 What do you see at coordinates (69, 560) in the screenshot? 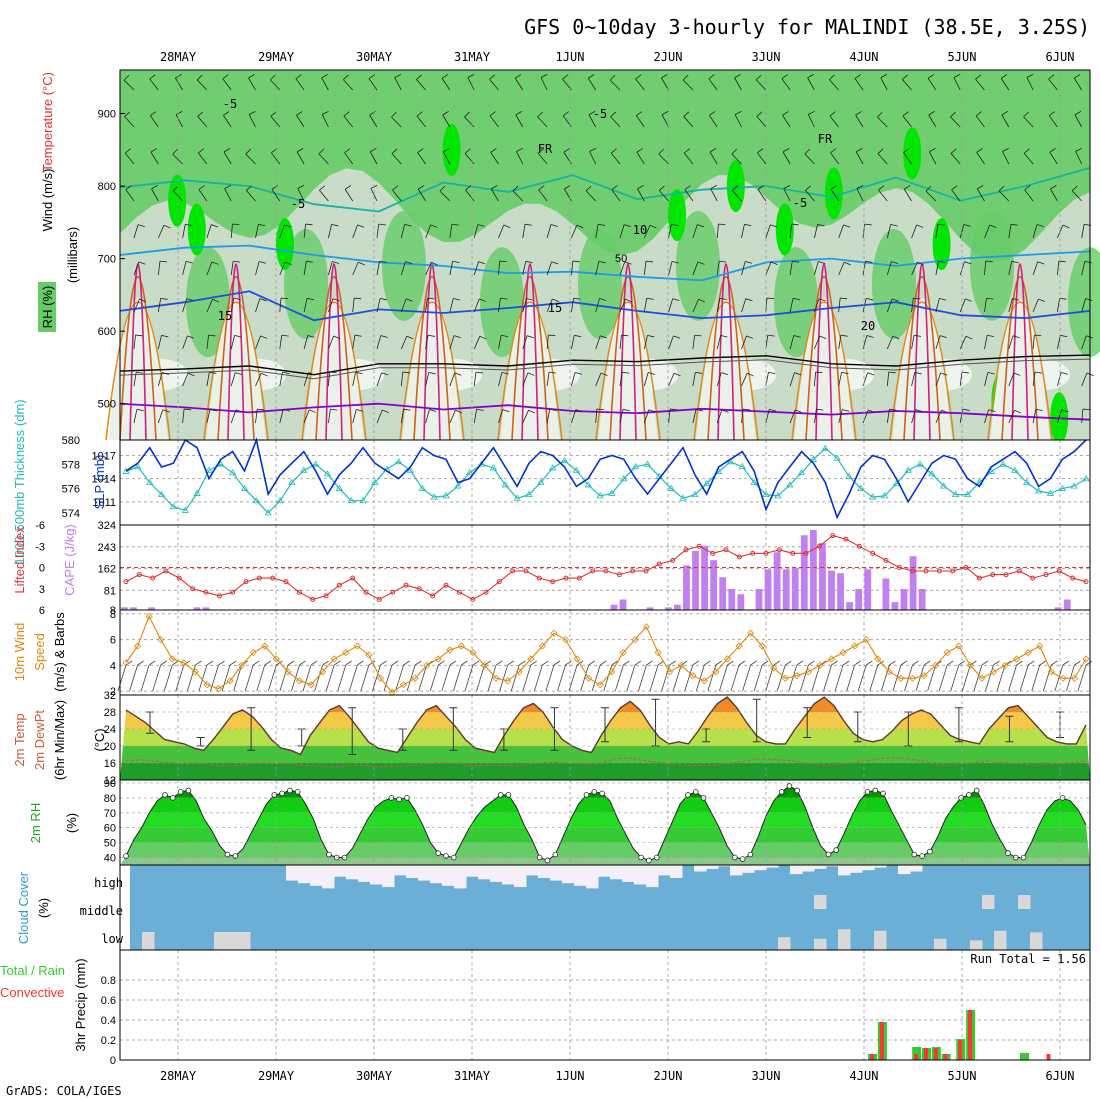
I see `cape-axis-label: CAPE (J/kg)` at bounding box center [69, 560].